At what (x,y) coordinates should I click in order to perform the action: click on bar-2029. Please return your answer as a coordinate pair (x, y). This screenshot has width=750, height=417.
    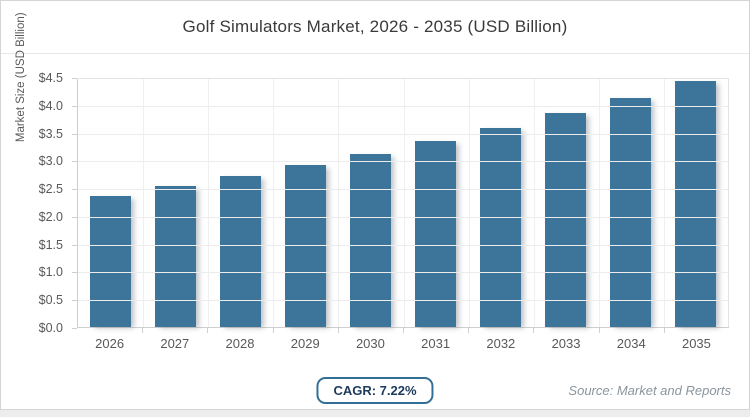
    Looking at the image, I should click on (305, 246).